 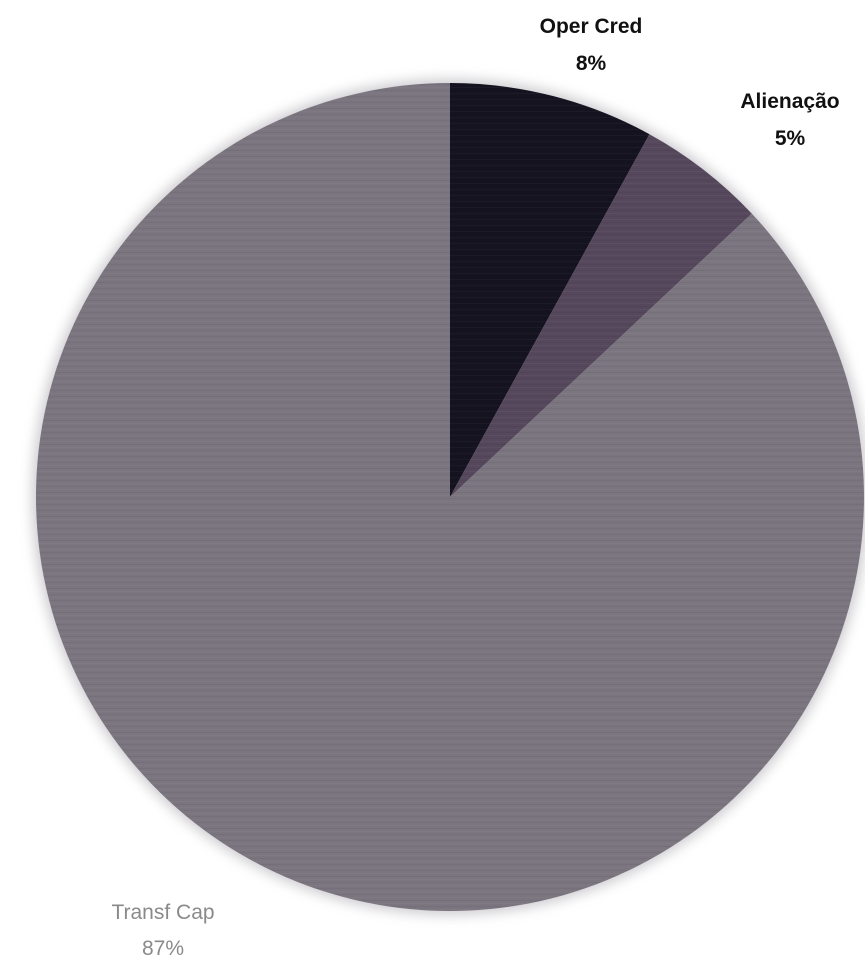 What do you see at coordinates (789, 101) in the screenshot?
I see `slice-label-name: Alienação` at bounding box center [789, 101].